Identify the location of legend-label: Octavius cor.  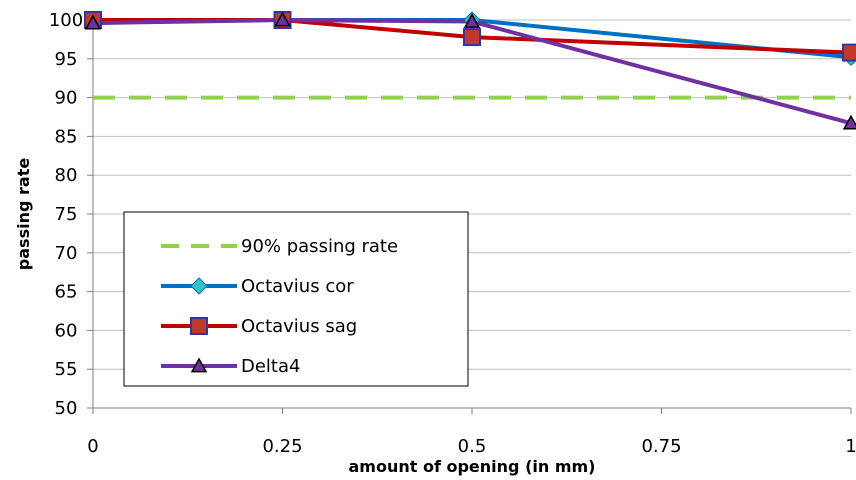
(297, 286).